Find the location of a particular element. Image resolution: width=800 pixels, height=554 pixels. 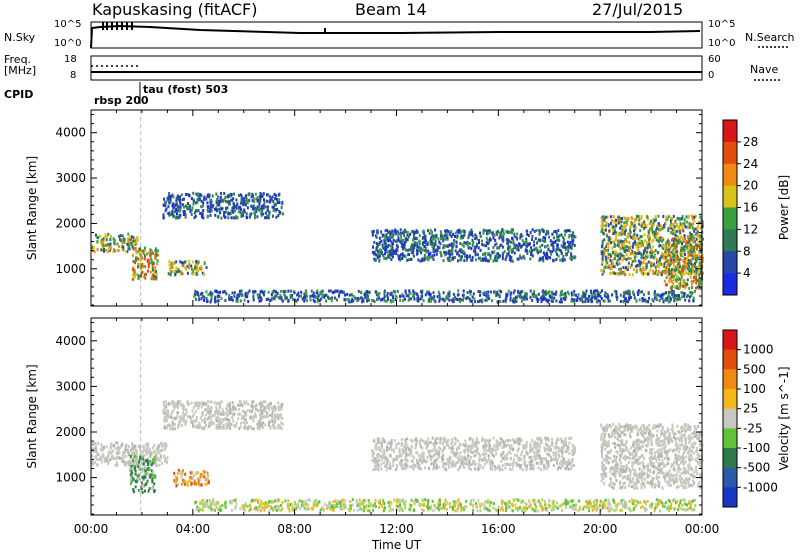

y-tick-label: 4000 is located at coordinates (70, 133).